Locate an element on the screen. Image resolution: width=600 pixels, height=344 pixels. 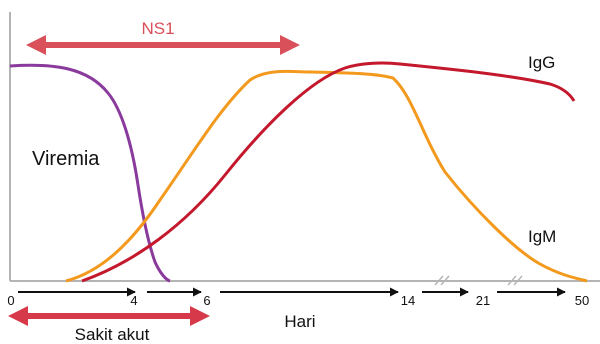
axis-title: Hari is located at coordinates (299, 321).